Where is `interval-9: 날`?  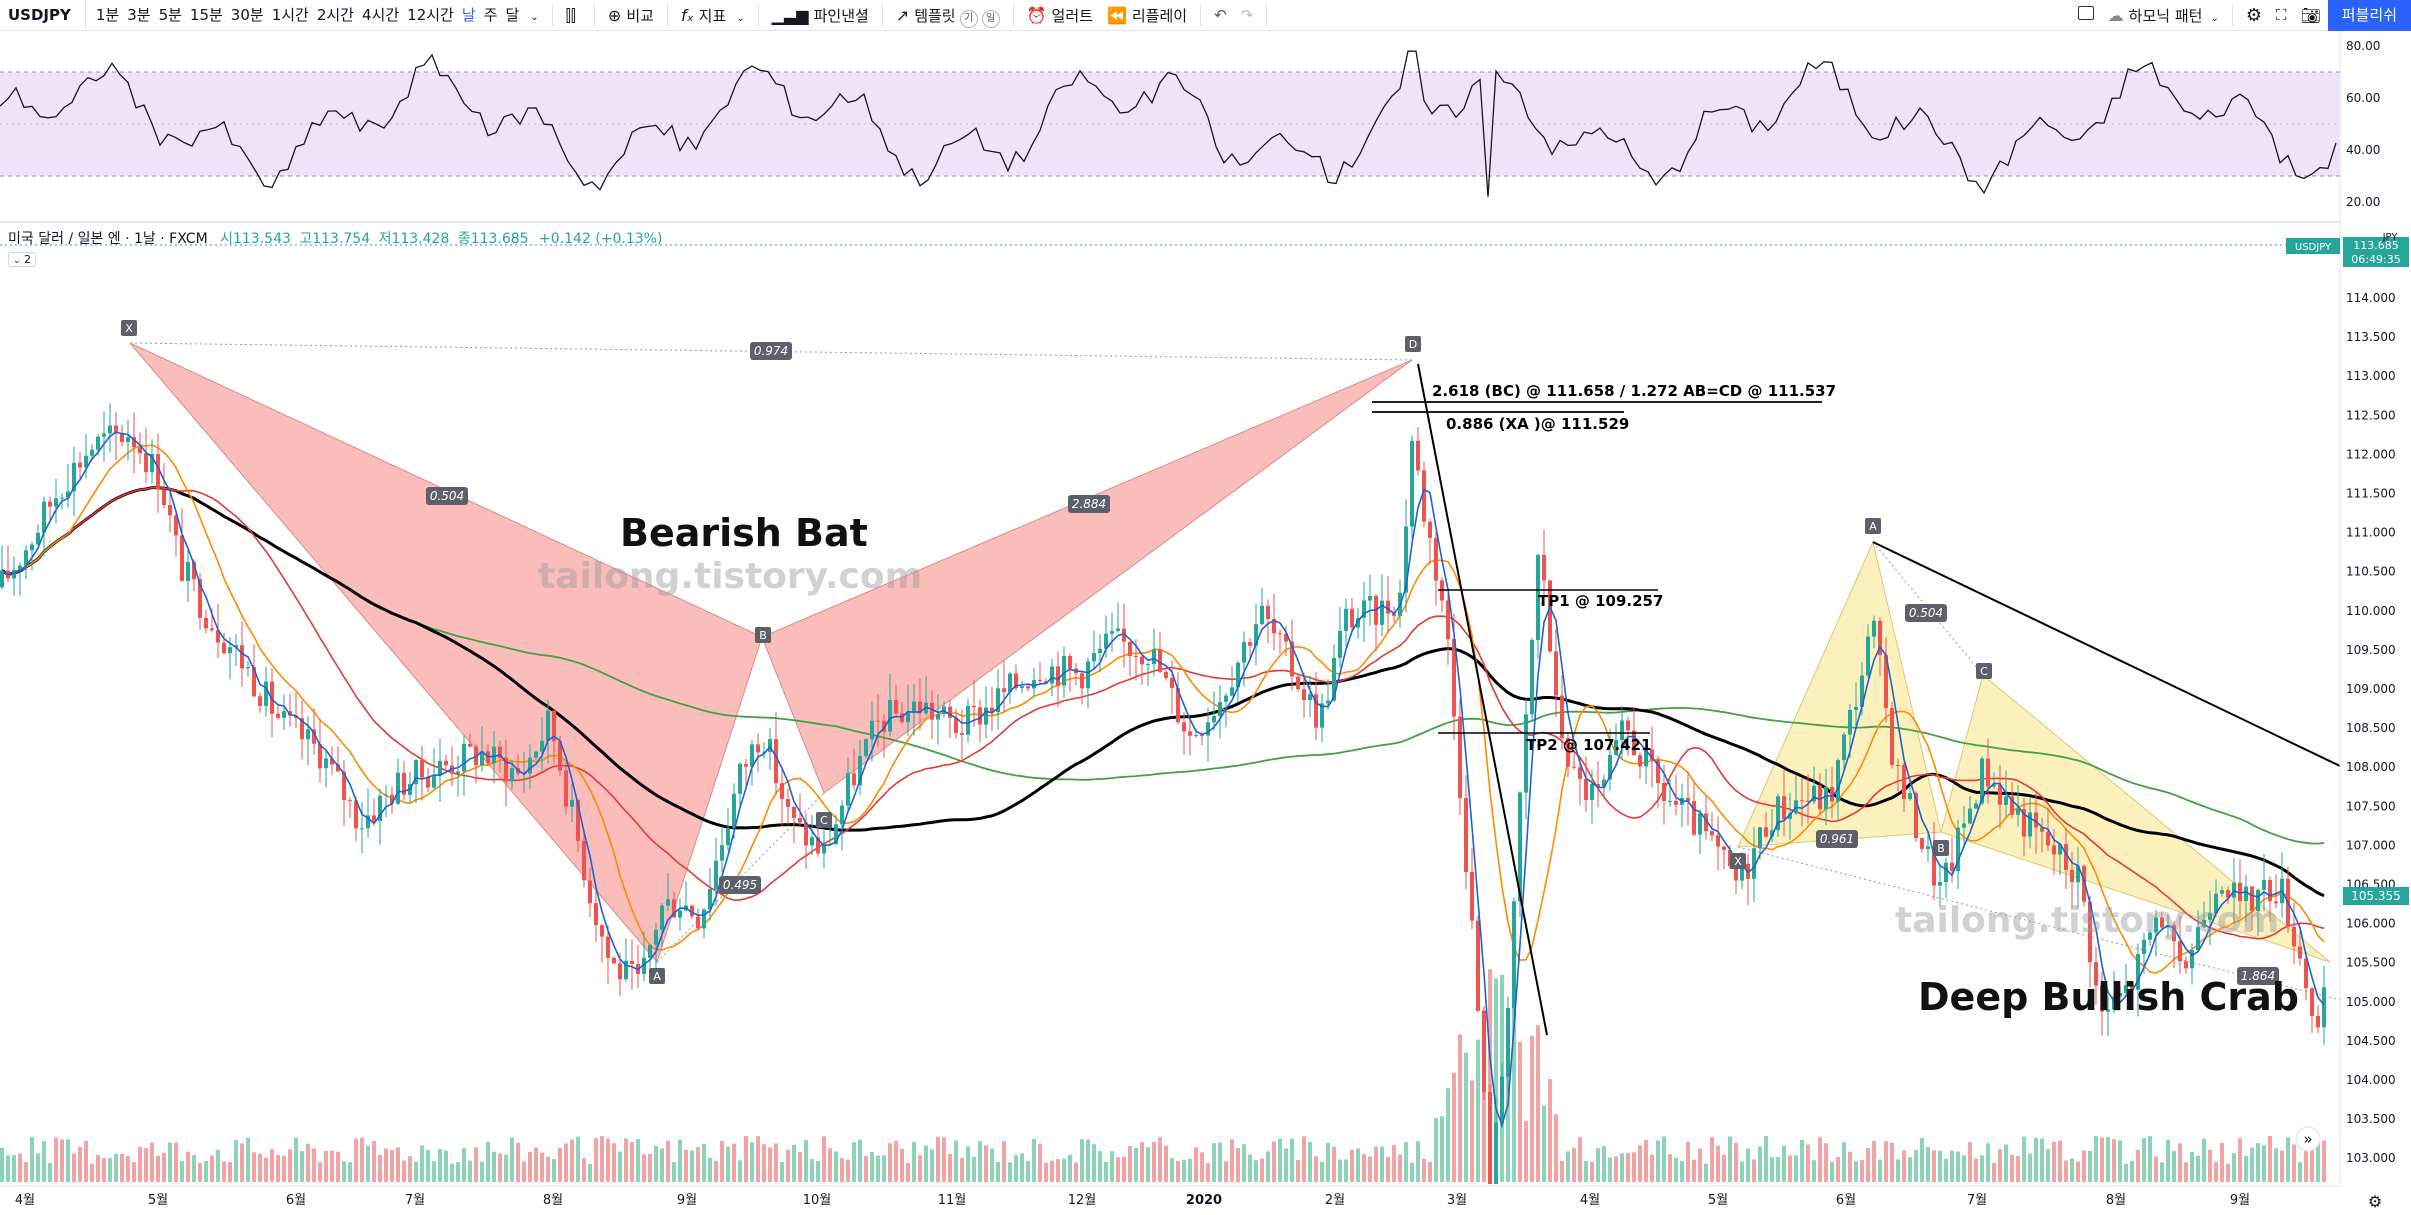
interval-9: 날 is located at coordinates (468, 14).